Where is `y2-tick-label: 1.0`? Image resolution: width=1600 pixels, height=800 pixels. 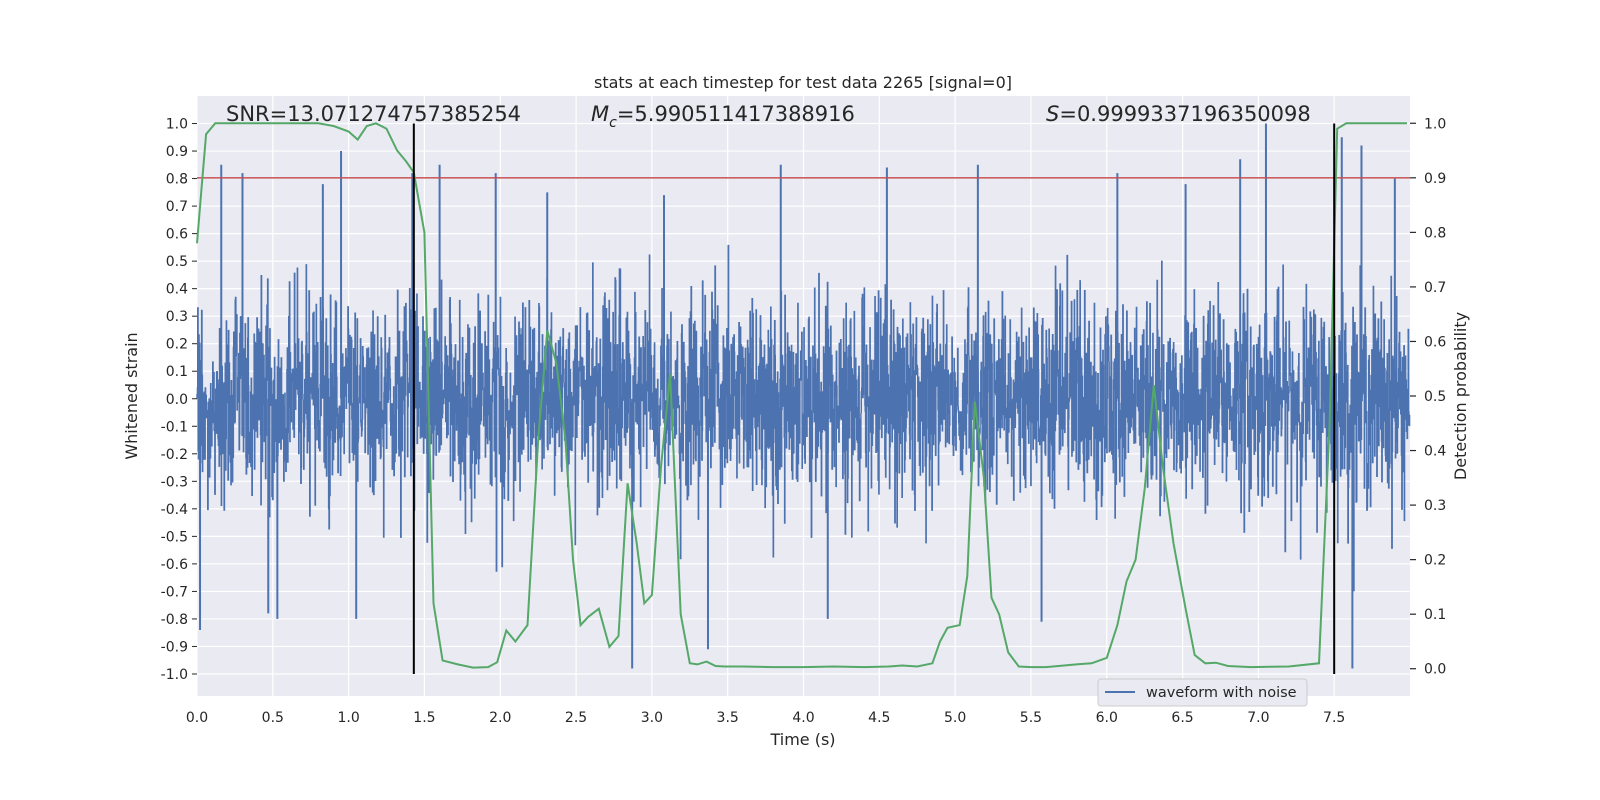
y2-tick-label: 1.0 is located at coordinates (1435, 124).